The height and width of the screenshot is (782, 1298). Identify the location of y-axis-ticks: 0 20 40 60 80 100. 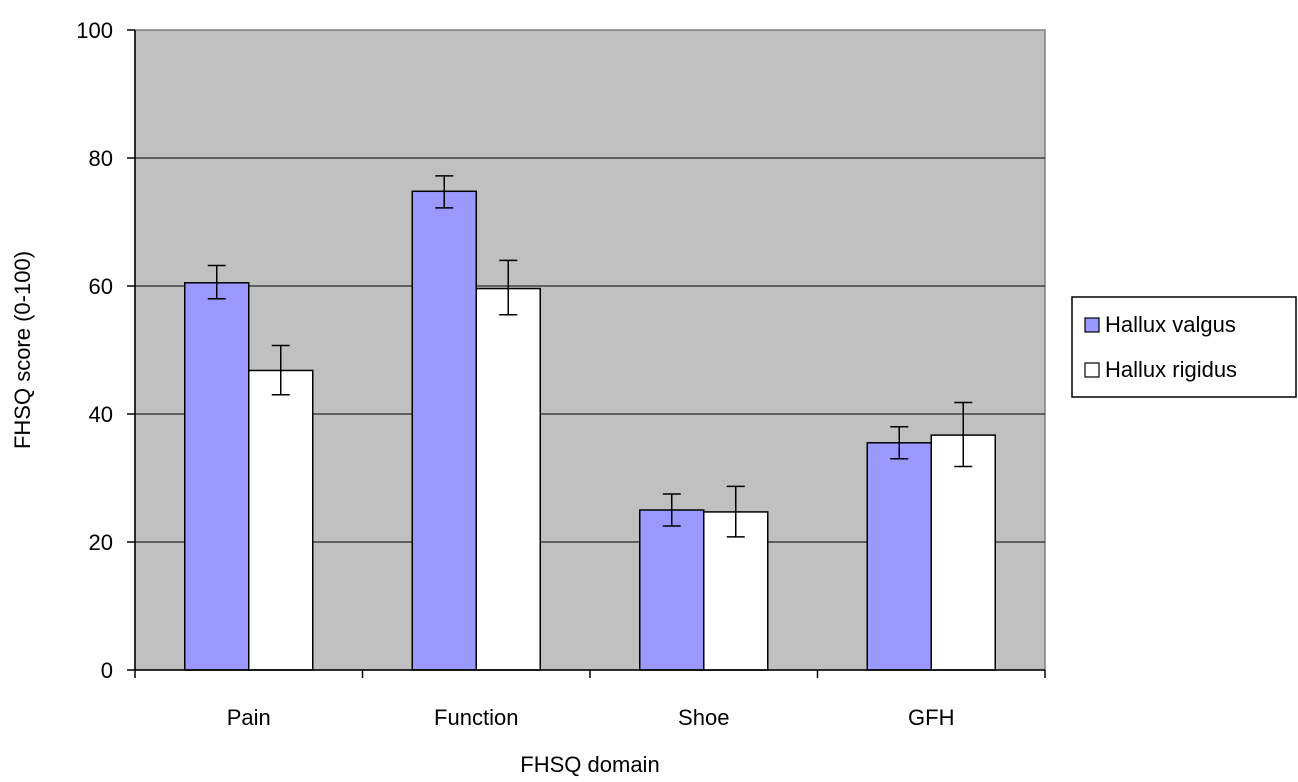
(105, 350).